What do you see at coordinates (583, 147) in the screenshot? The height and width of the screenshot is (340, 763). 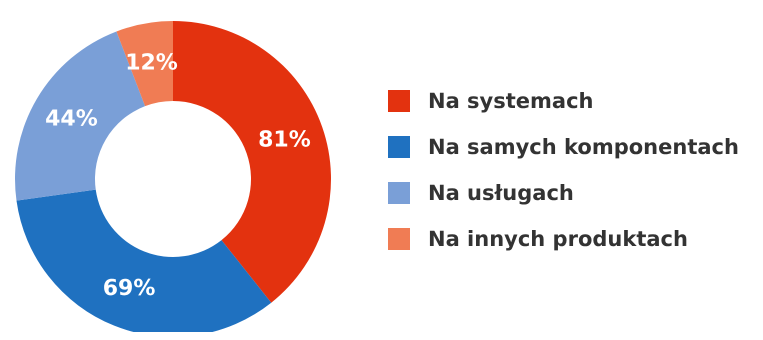 I see `legend-label: Na samych komponentach` at bounding box center [583, 147].